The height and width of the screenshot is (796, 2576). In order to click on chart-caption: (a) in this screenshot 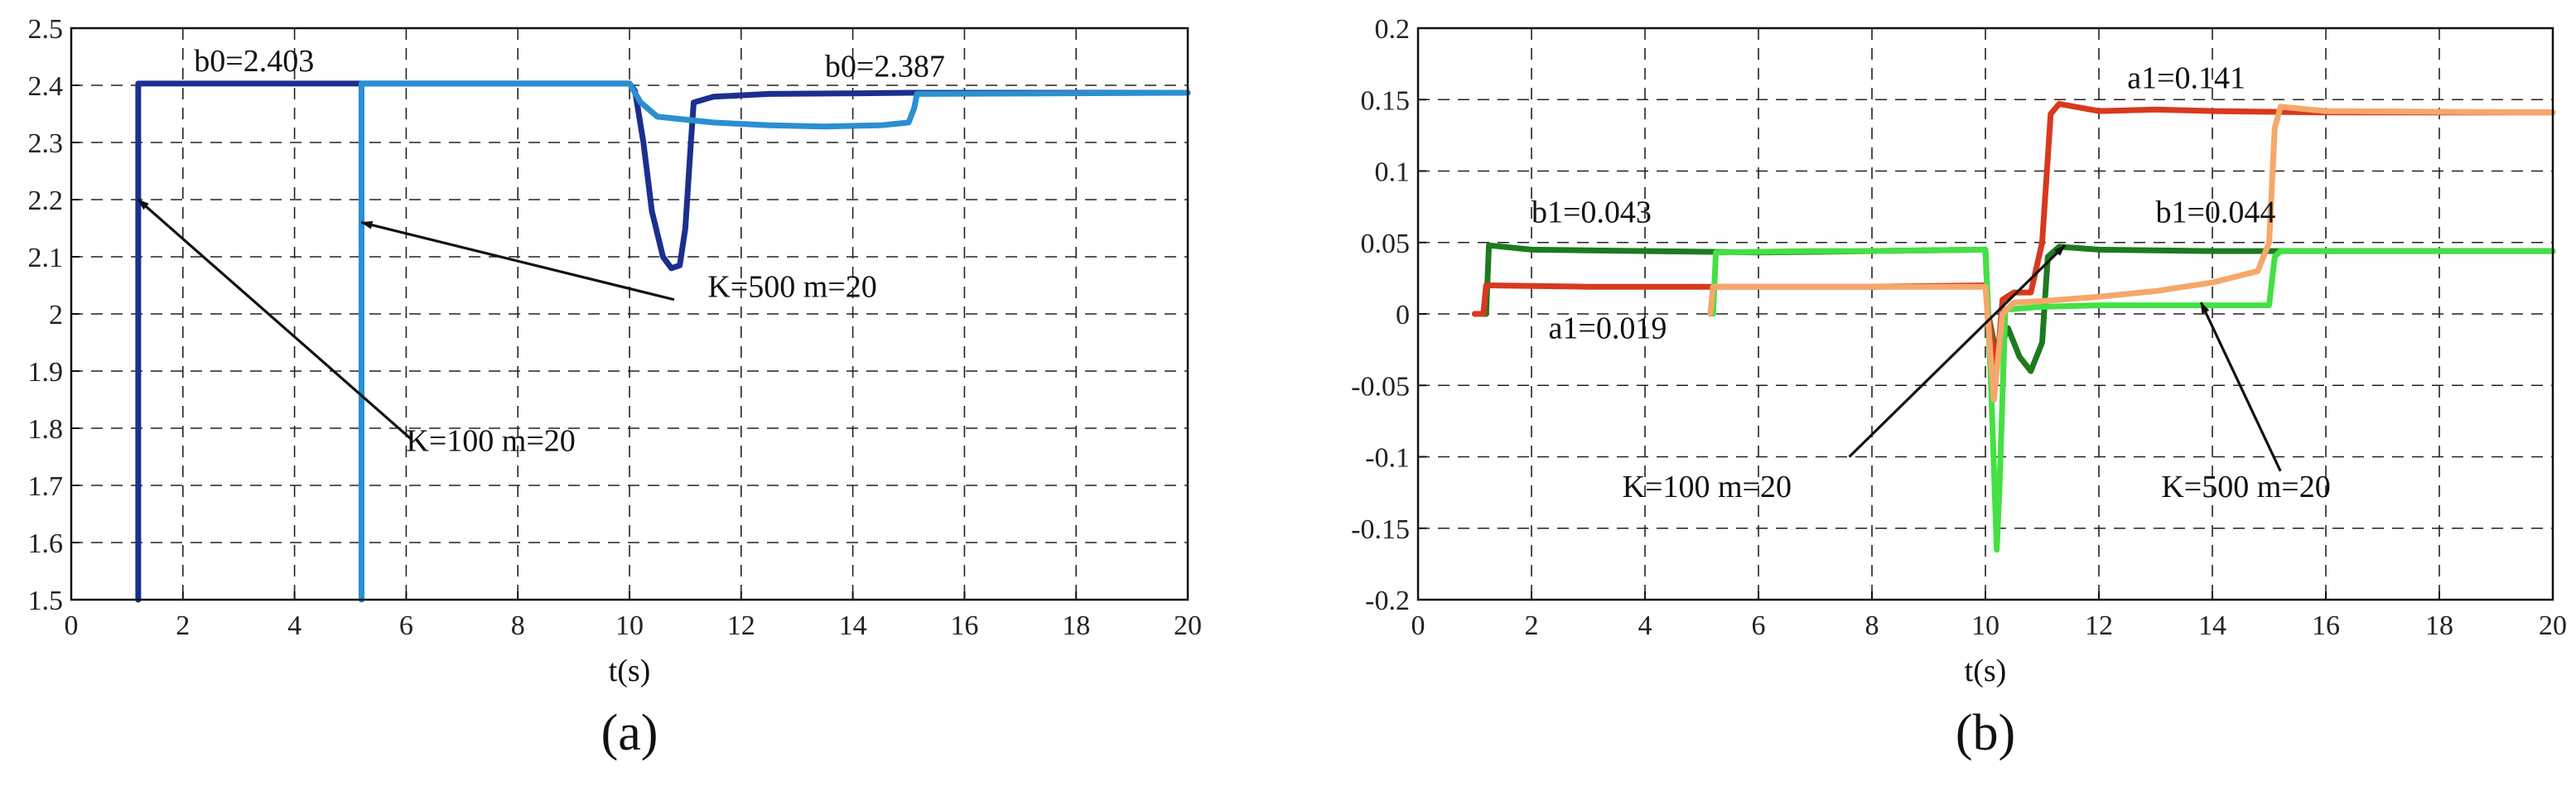, I will do `click(629, 733)`.